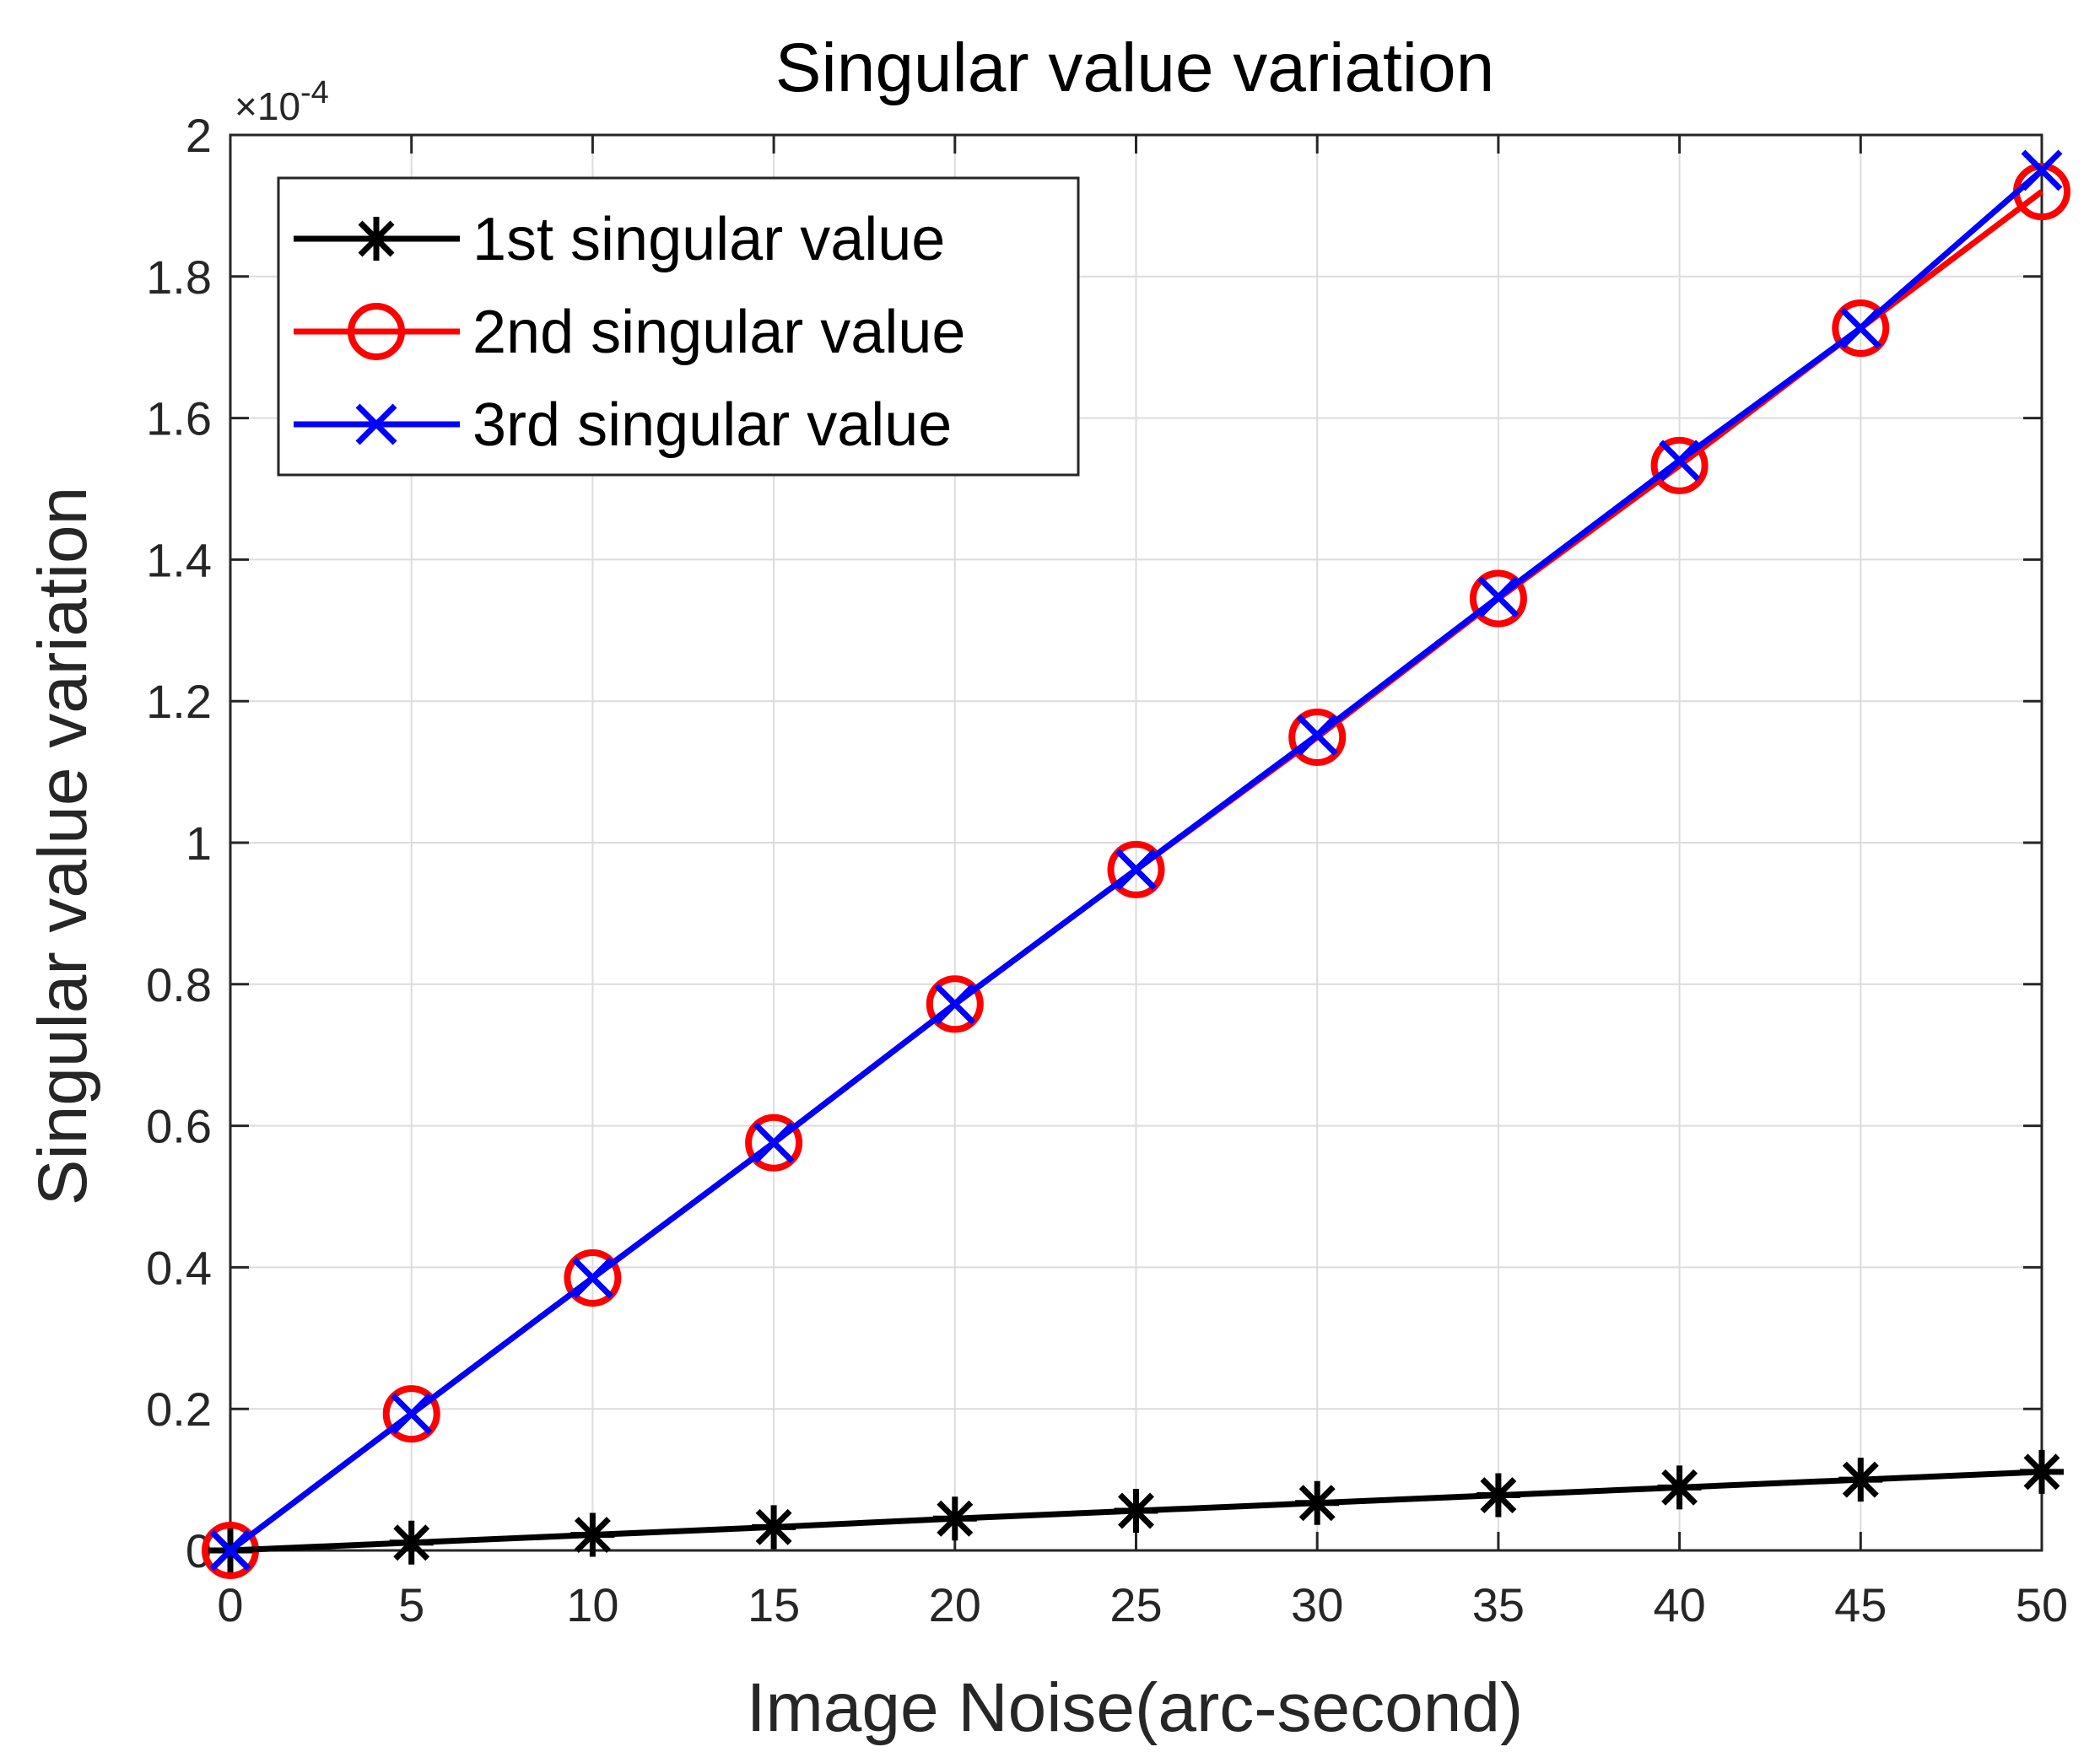 The height and width of the screenshot is (1763, 2100). What do you see at coordinates (179, 418) in the screenshot?
I see `y-tick-label: 1.6` at bounding box center [179, 418].